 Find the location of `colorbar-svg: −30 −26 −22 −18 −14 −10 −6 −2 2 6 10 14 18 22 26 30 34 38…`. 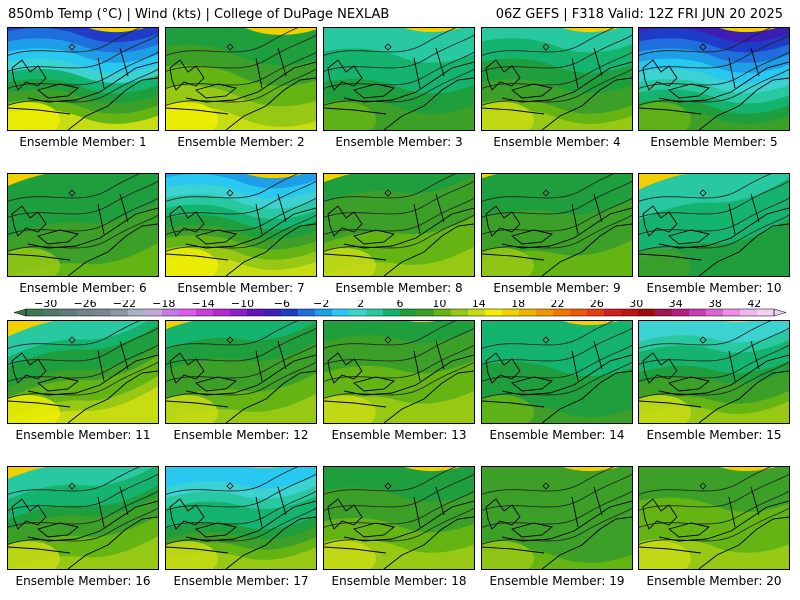

colorbar-svg: −30 −26 −22 −18 −14 −10 −6 −2 2 6 10 14 18 22 26 30 34 38… is located at coordinates (400, 308).